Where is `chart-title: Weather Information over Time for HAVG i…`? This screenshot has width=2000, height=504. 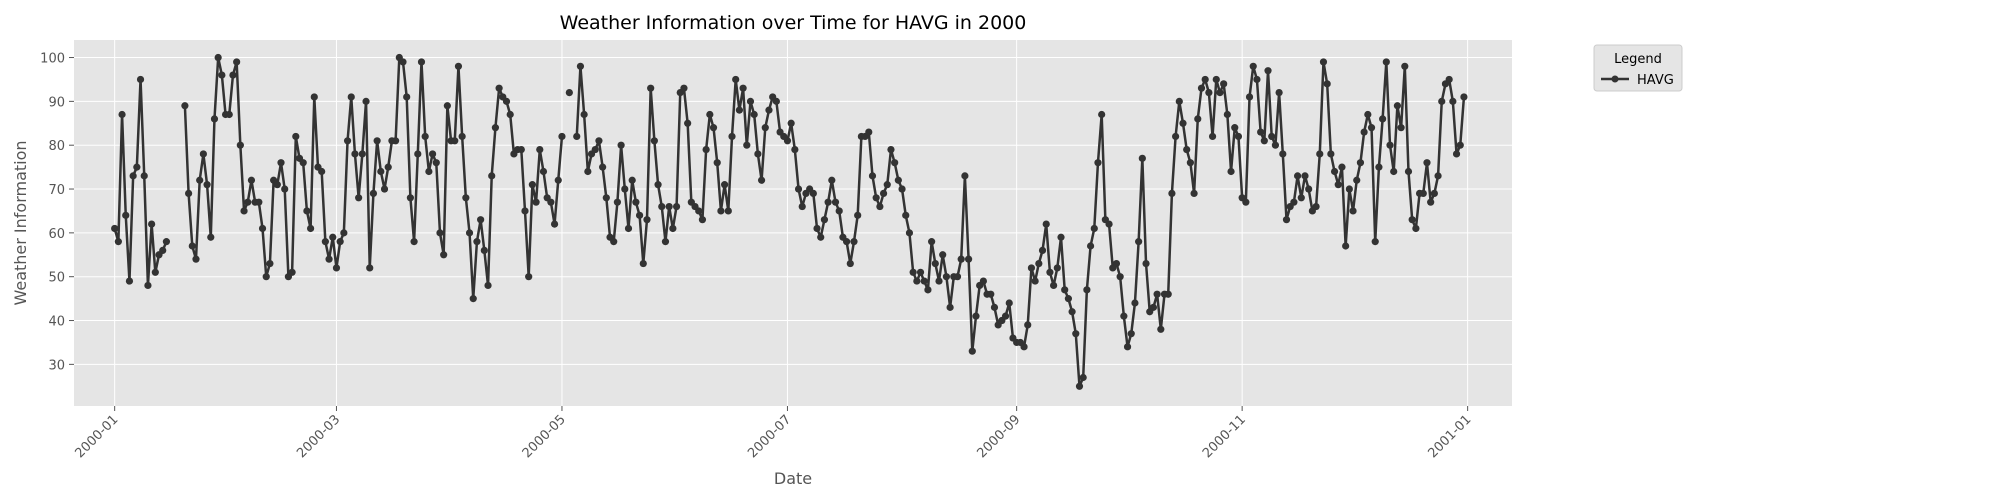
chart-title: Weather Information over Time for HAVG i… is located at coordinates (793, 23).